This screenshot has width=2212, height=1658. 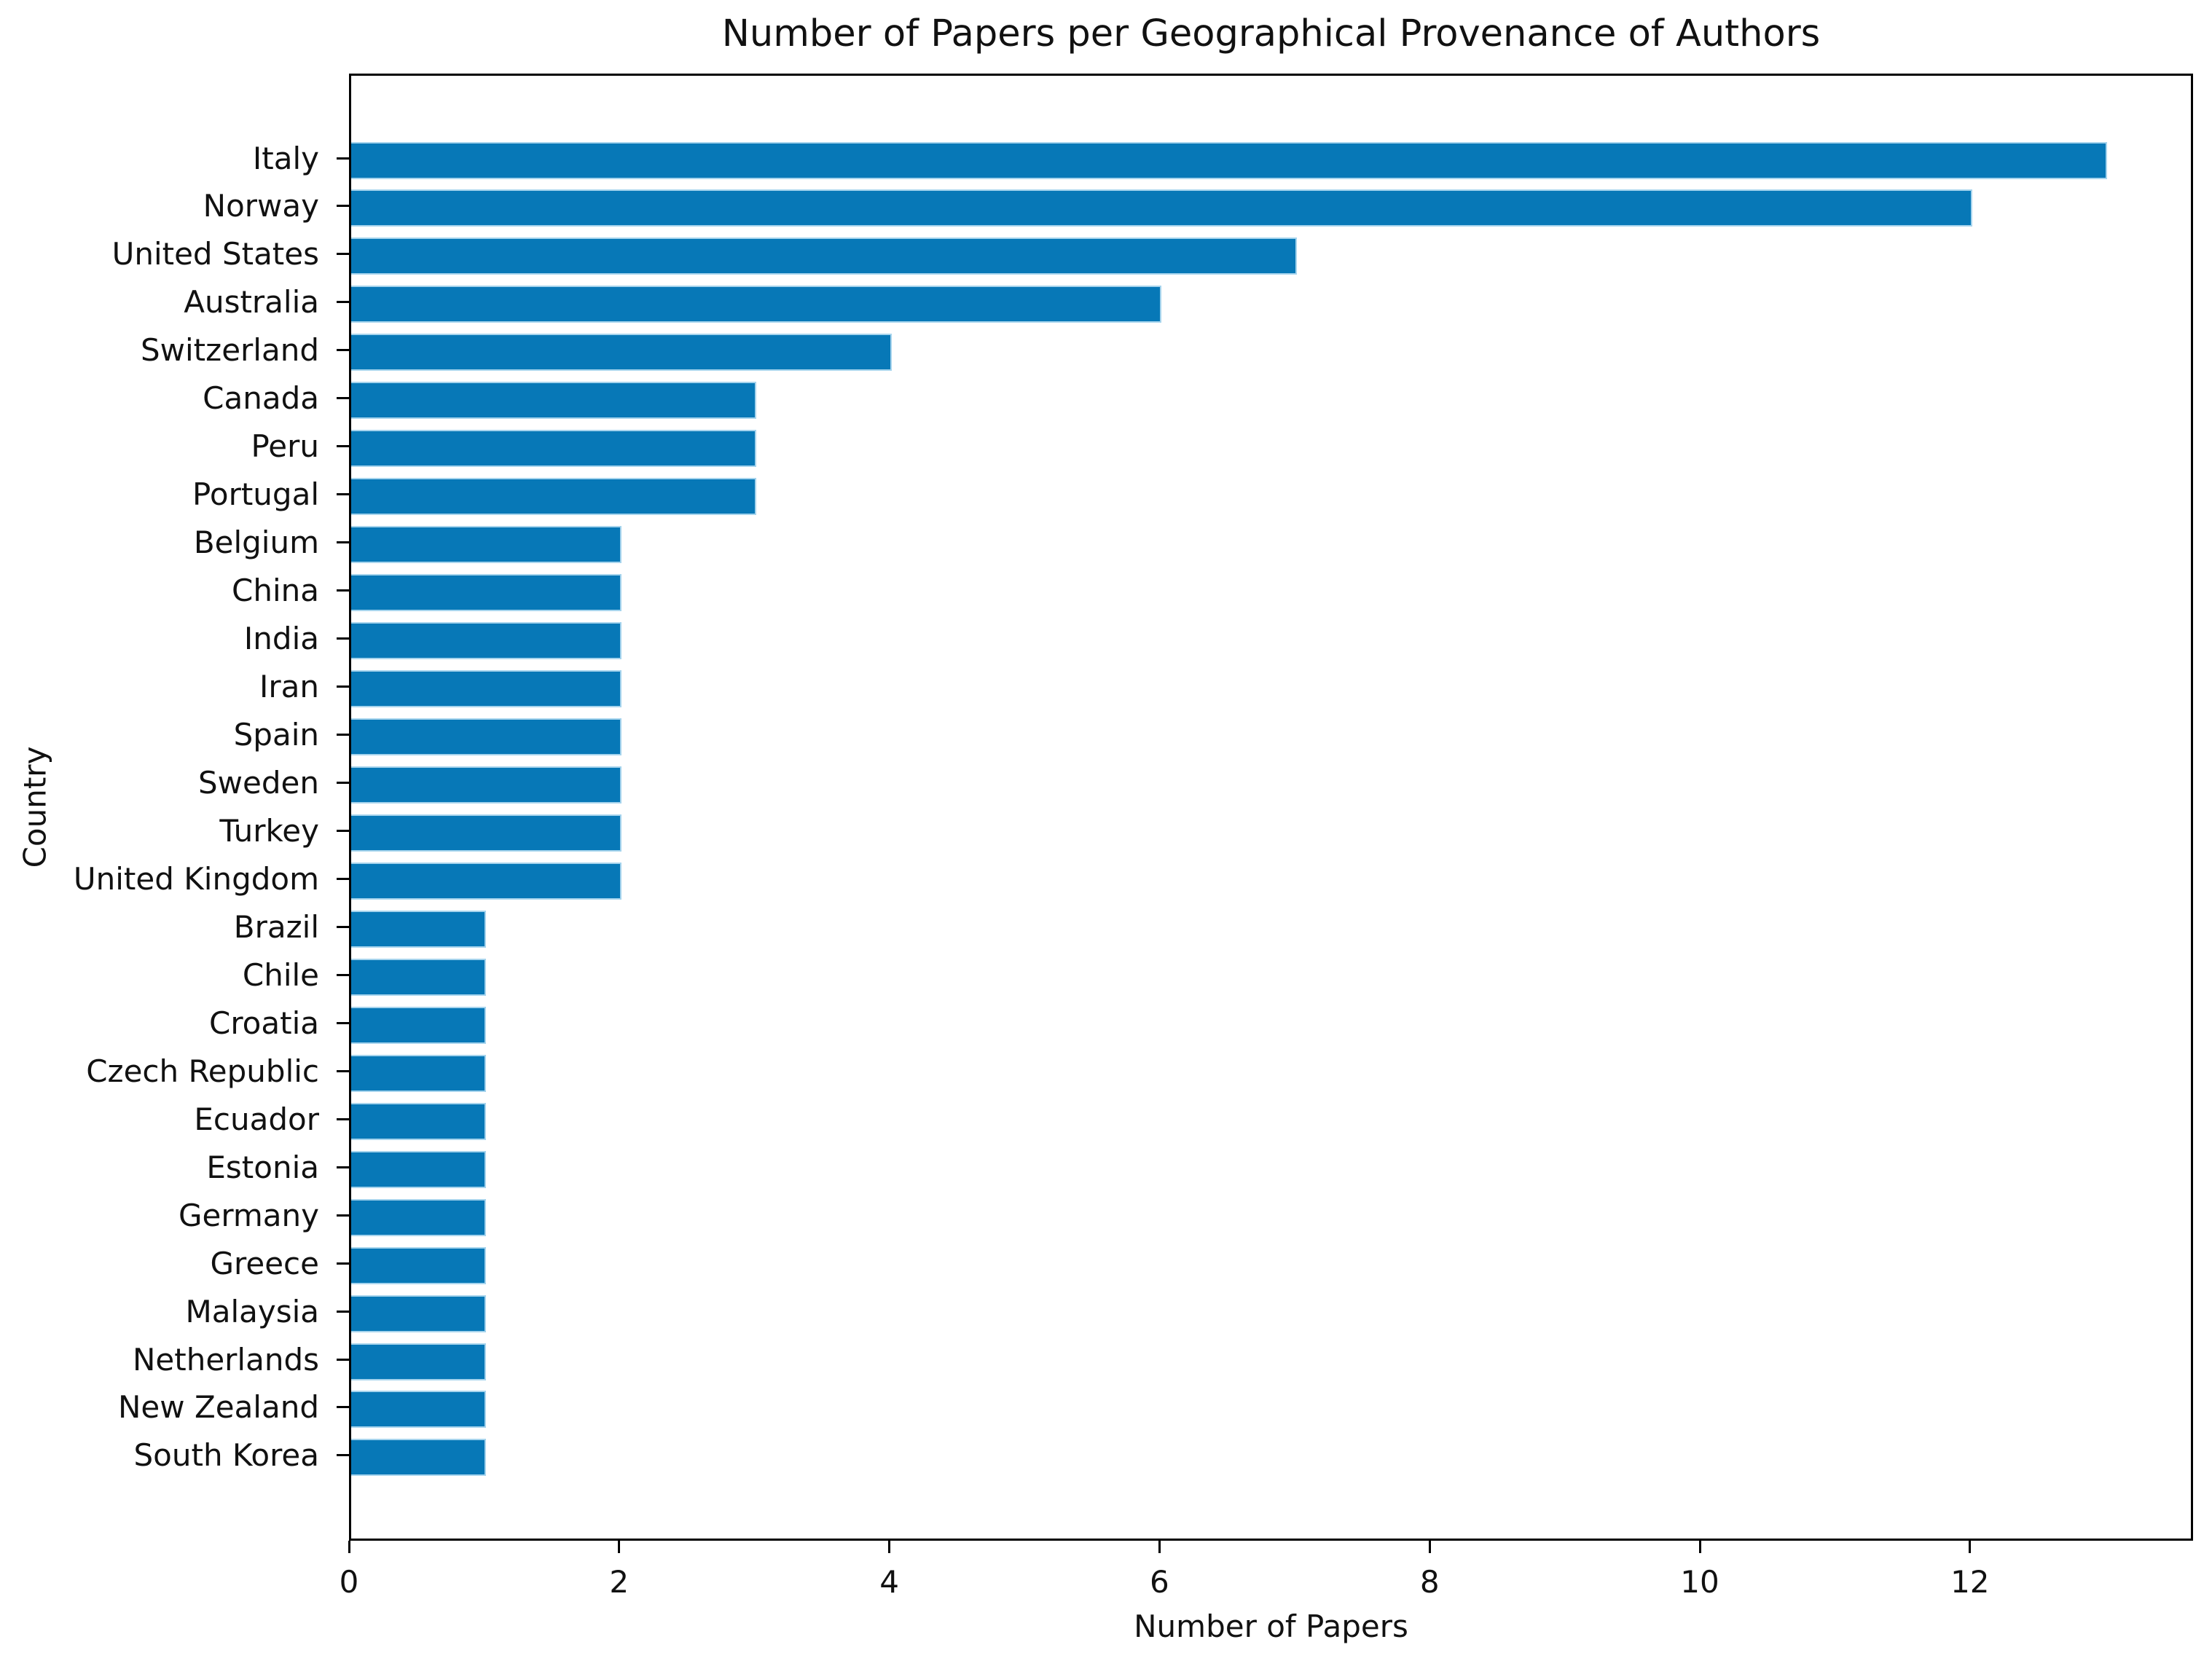 I want to click on bar-malaysia, so click(x=419, y=1313).